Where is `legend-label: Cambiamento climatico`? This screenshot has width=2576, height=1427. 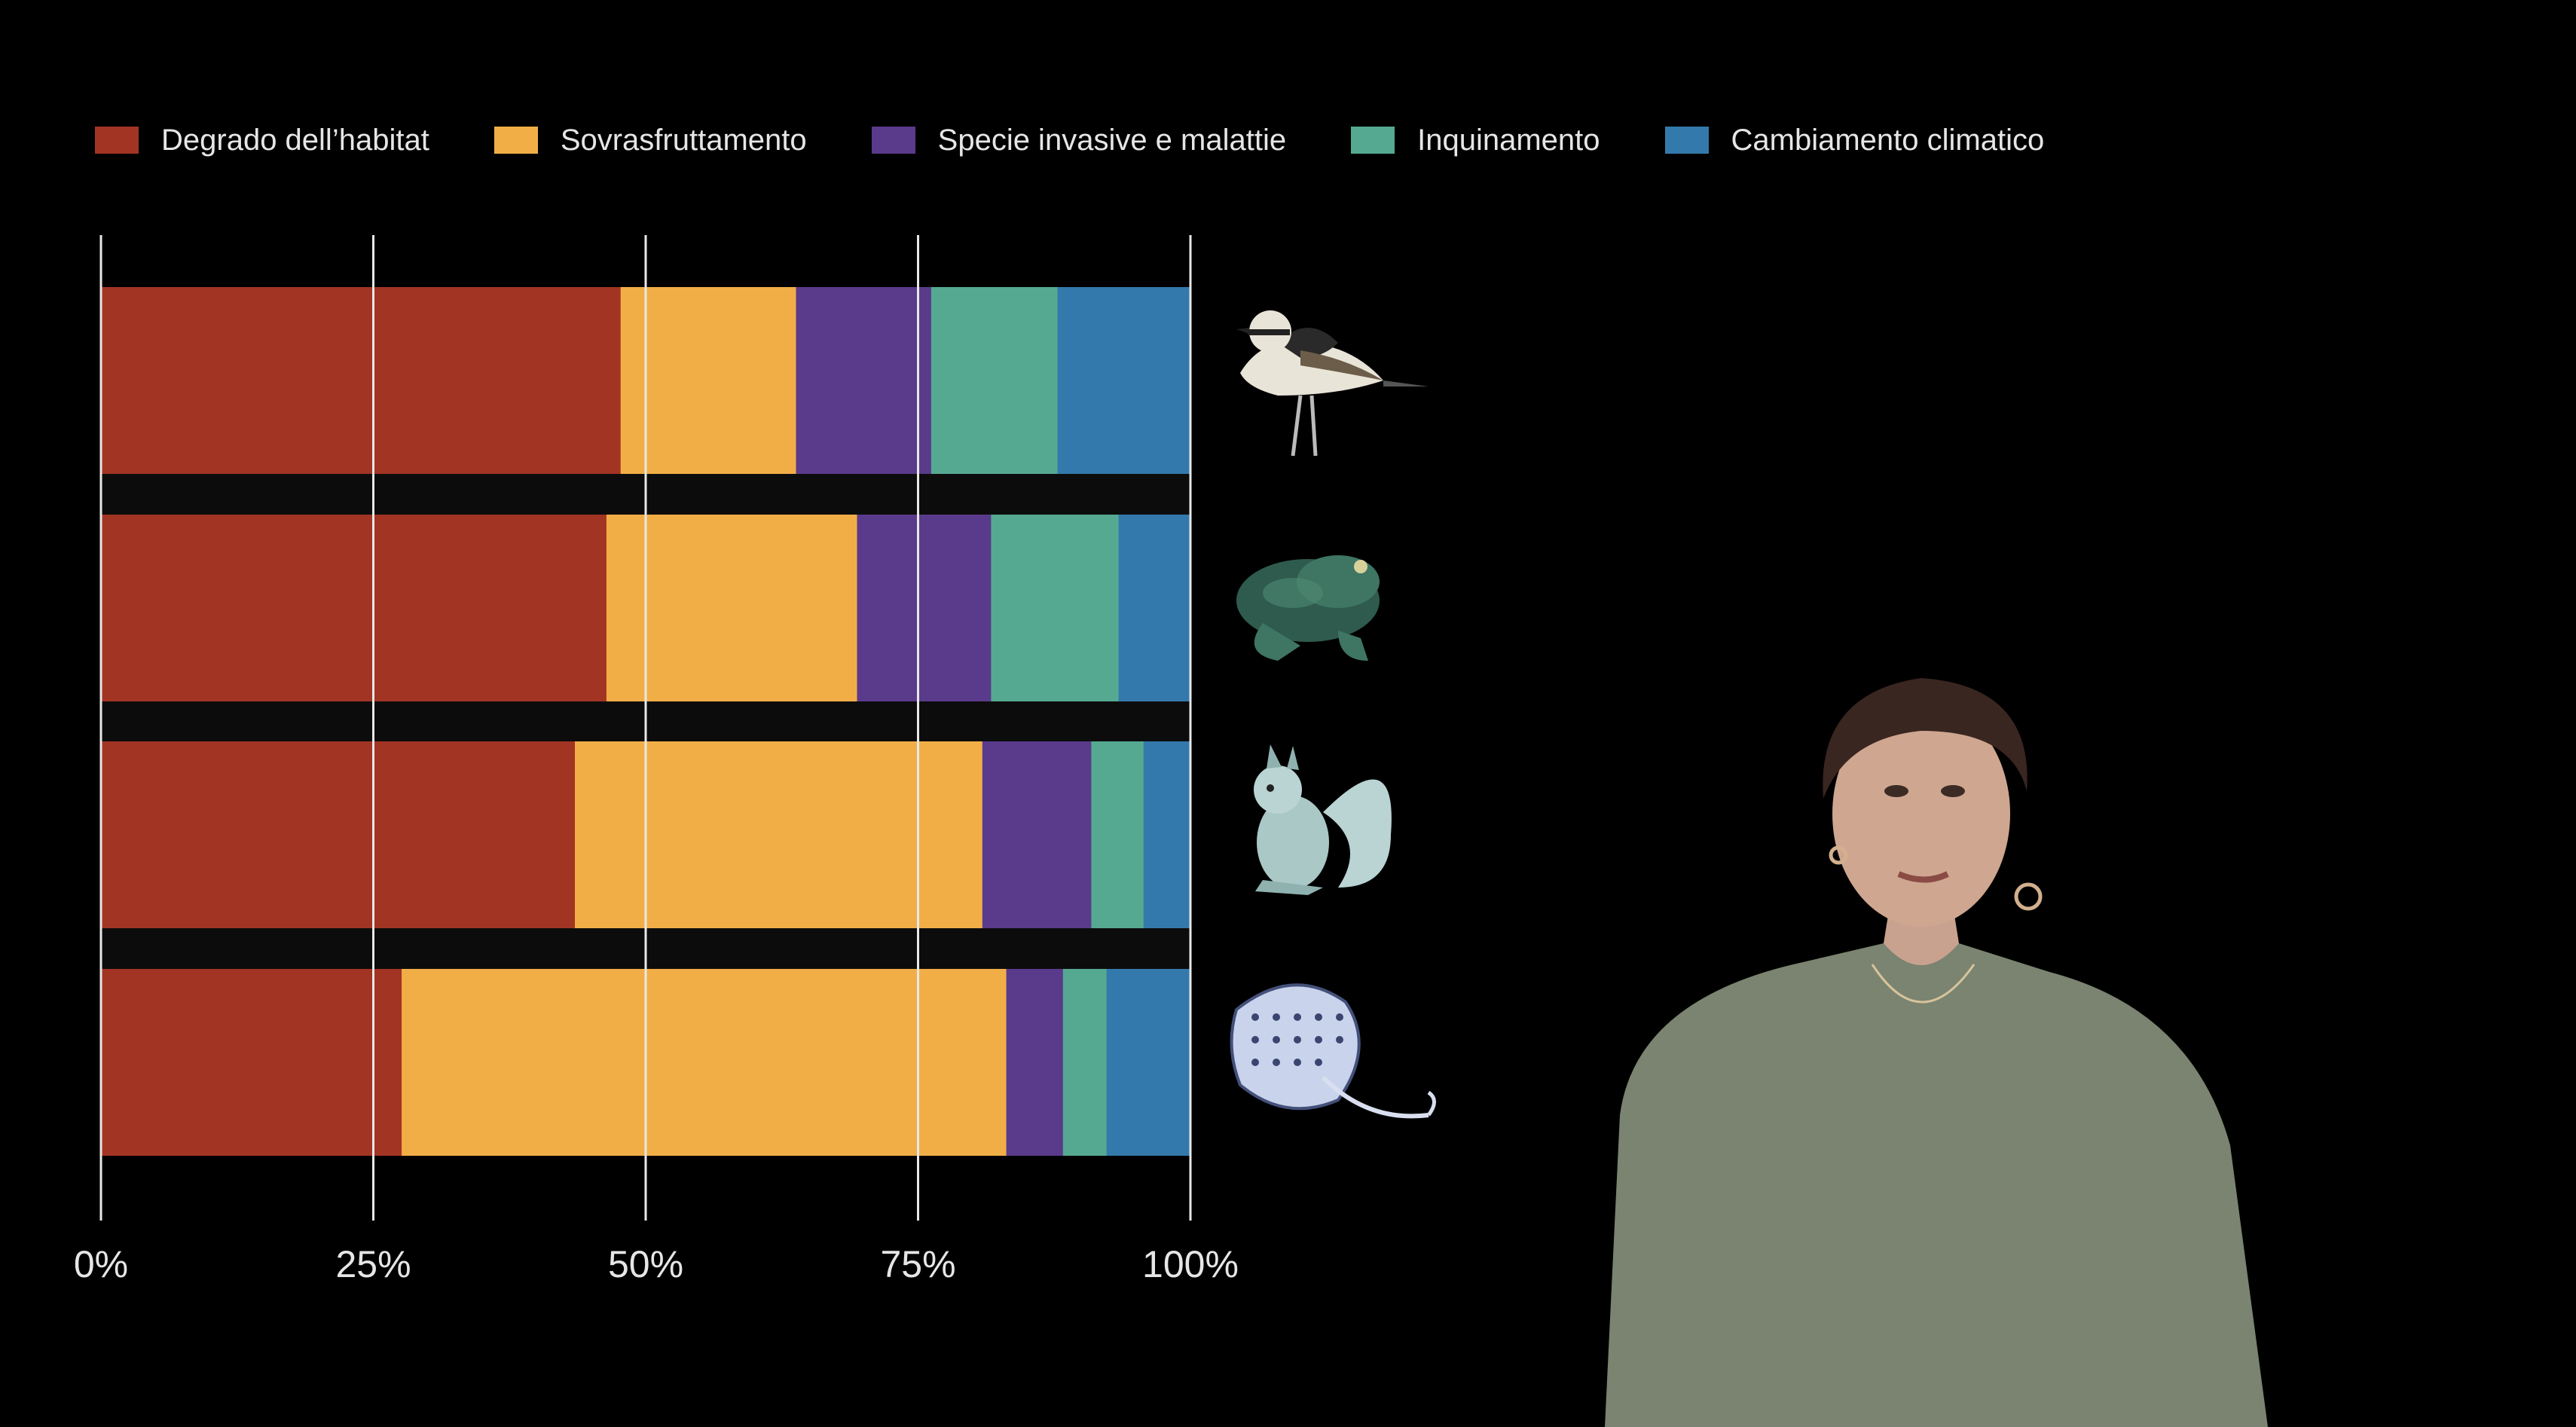 legend-label: Cambiamento climatico is located at coordinates (1888, 140).